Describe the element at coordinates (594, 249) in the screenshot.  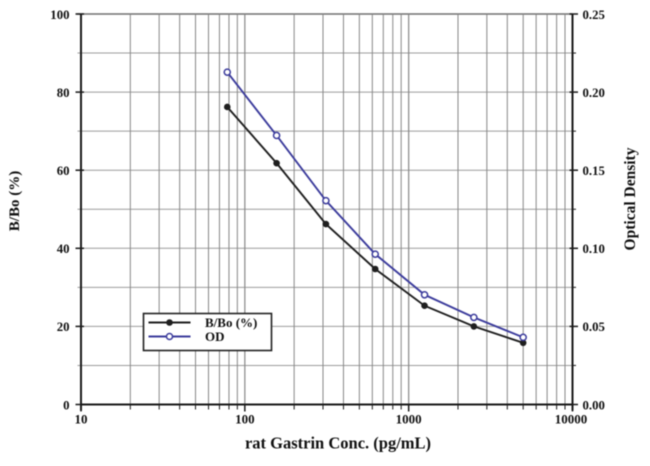
I see `svg-text: 0.10` at that location.